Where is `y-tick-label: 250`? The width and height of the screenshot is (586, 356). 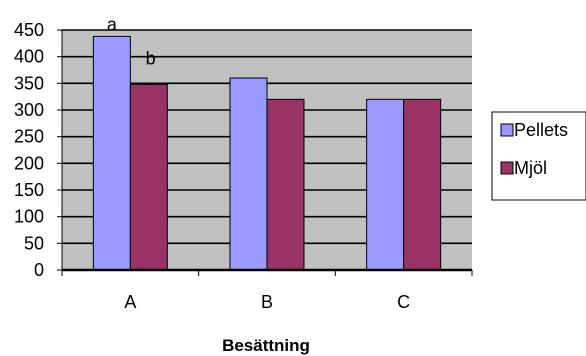
y-tick-label: 250 is located at coordinates (29, 137).